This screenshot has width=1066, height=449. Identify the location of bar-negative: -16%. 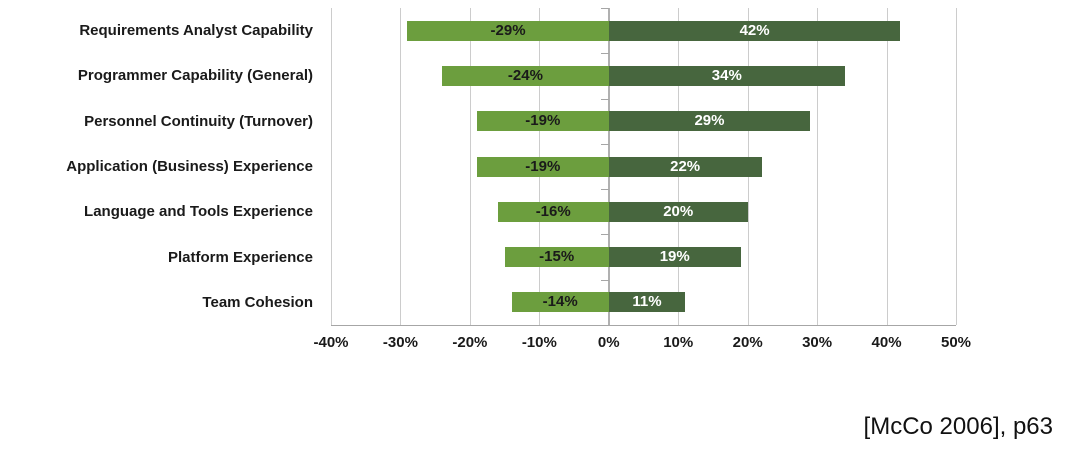
(553, 211).